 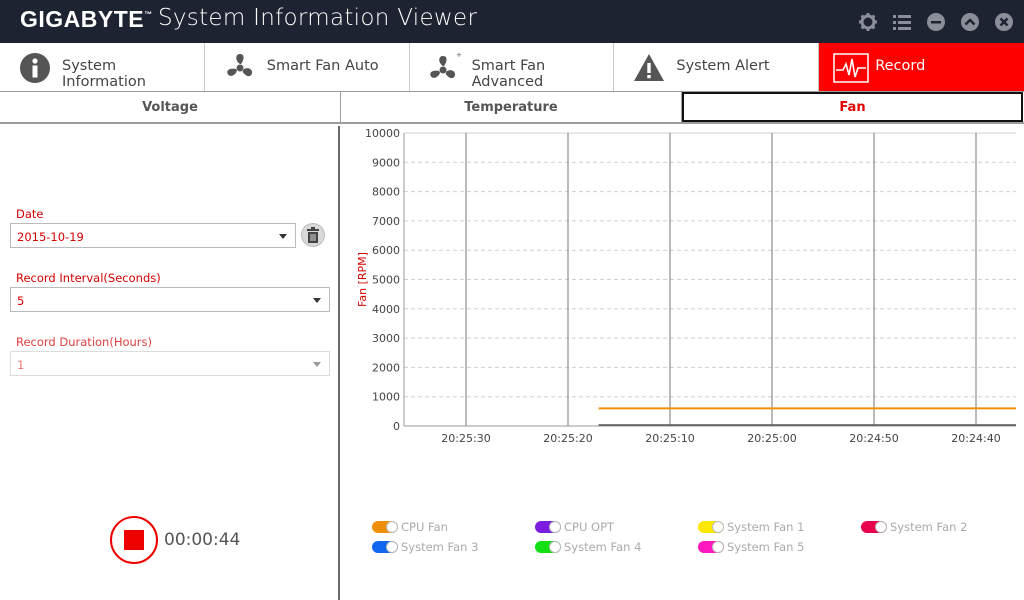 I want to click on legend-label: System Fan 3, so click(x=440, y=547).